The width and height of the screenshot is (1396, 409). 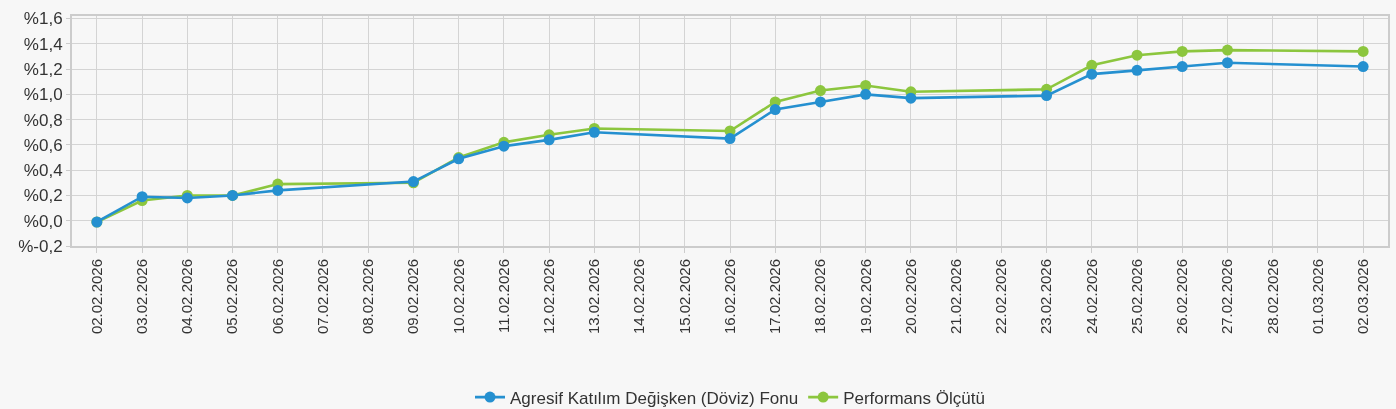 What do you see at coordinates (1182, 297) in the screenshot?
I see `x-tick-label: 26.02.2026` at bounding box center [1182, 297].